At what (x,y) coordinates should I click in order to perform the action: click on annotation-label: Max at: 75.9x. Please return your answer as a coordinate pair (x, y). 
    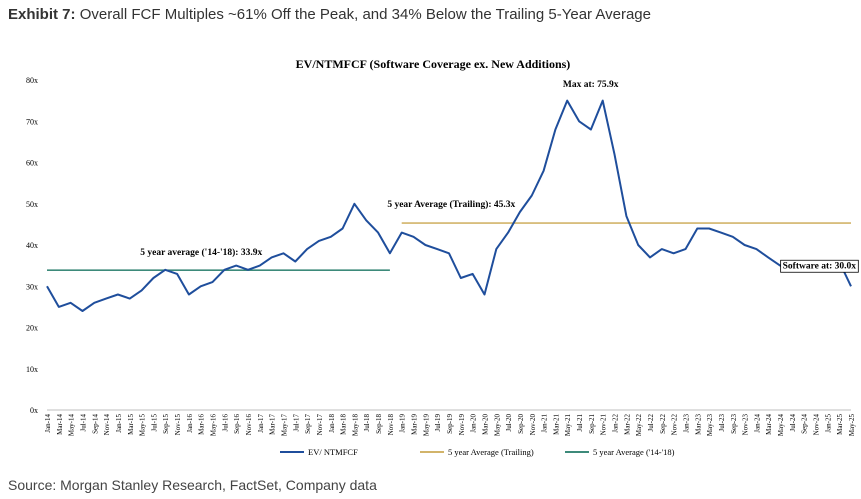
    Looking at the image, I should click on (591, 85).